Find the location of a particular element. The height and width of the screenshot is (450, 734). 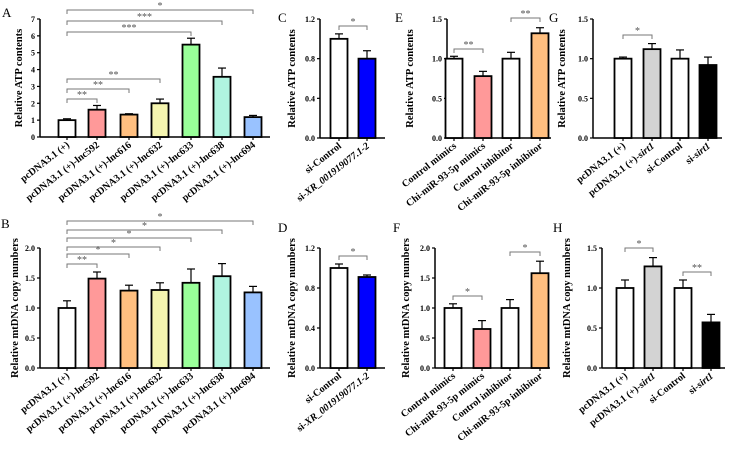

panel-label: B is located at coordinates (5, 223).